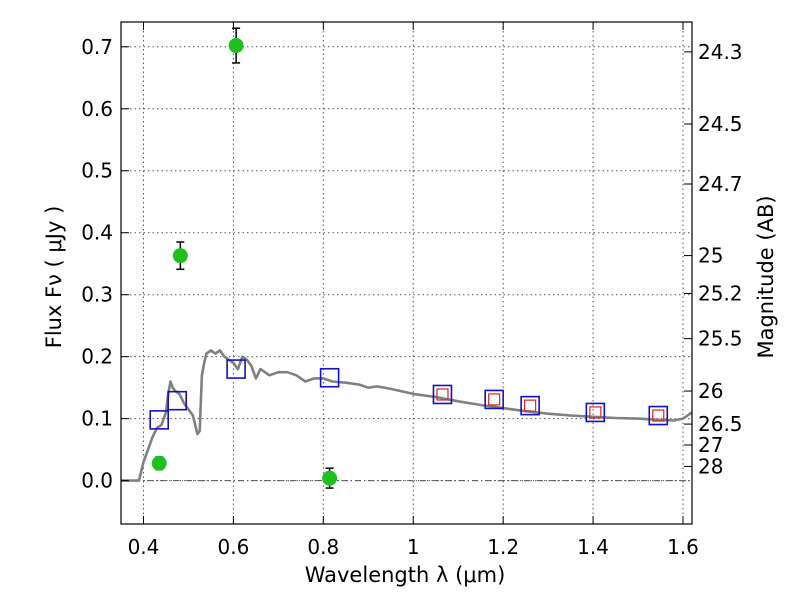 Image resolution: width=800 pixels, height=600 pixels. Describe the element at coordinates (144, 547) in the screenshot. I see `x-tick-label: 0.4` at that location.